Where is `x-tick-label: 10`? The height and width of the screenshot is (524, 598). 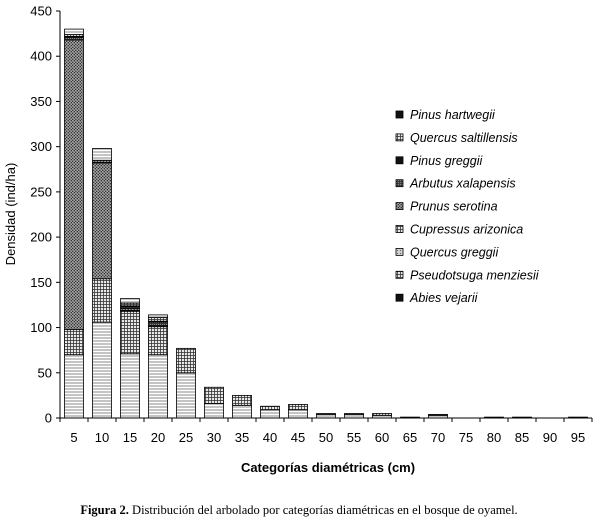
x-tick-label: 10 is located at coordinates (102, 437).